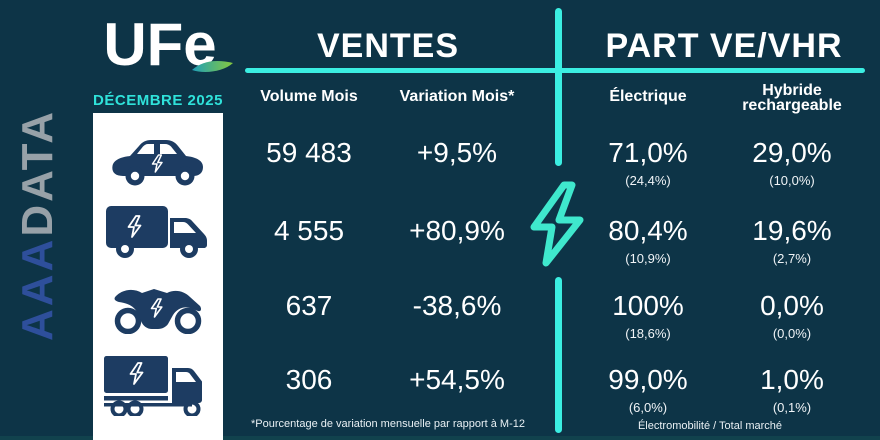  What do you see at coordinates (648, 390) in the screenshot?
I see `table-cell-electric-truck: 99,0% (6,0%)` at bounding box center [648, 390].